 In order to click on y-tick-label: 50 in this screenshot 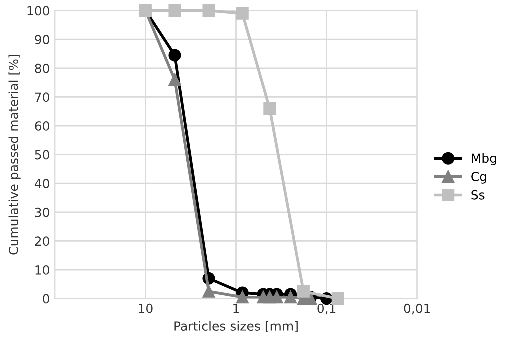, I will do `click(42, 155)`.